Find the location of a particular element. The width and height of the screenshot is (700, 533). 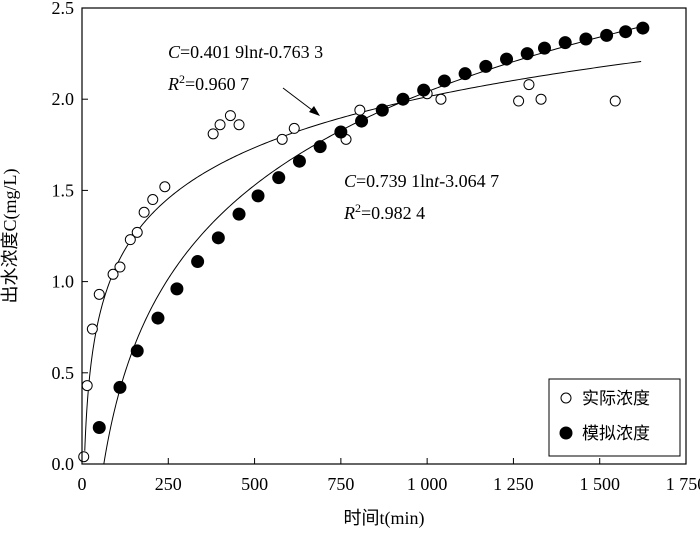

equation-annotation-1: C=0.401 9lnt-0.763 3 R2=0.960 7 is located at coordinates (245, 79).